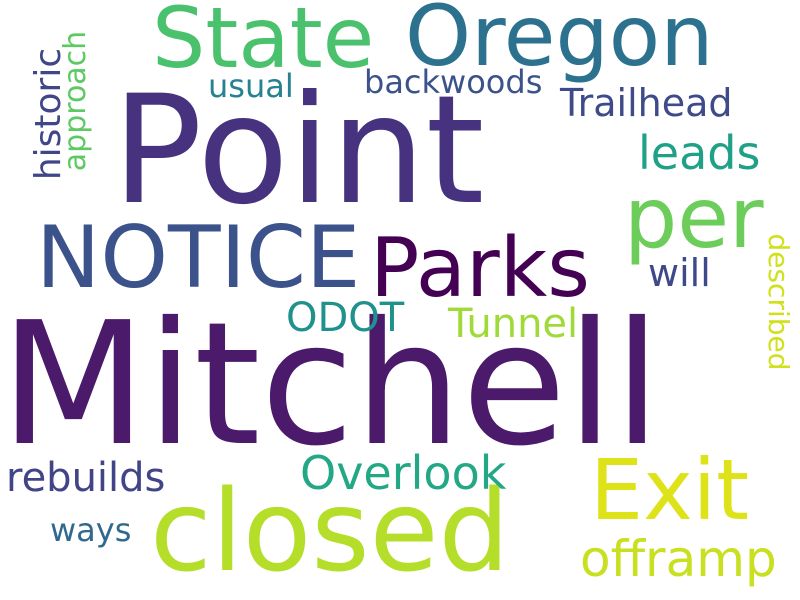  I want to click on word-will: will, so click(679, 273).